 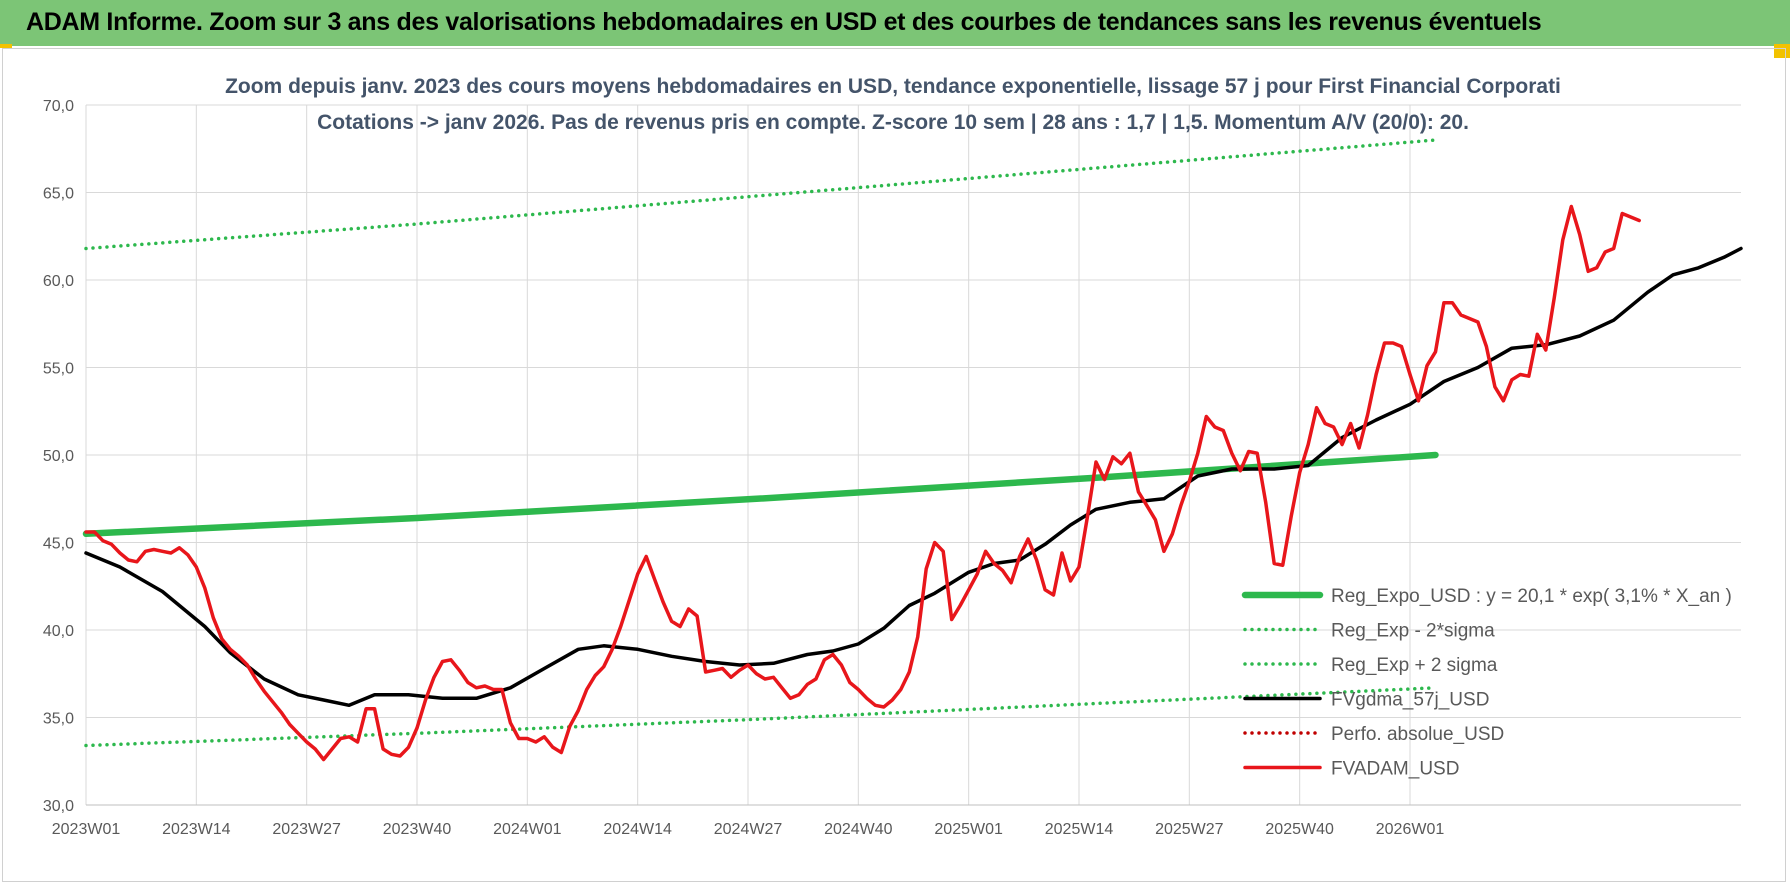 I want to click on x-tick-label: 2024W40, so click(x=858, y=829).